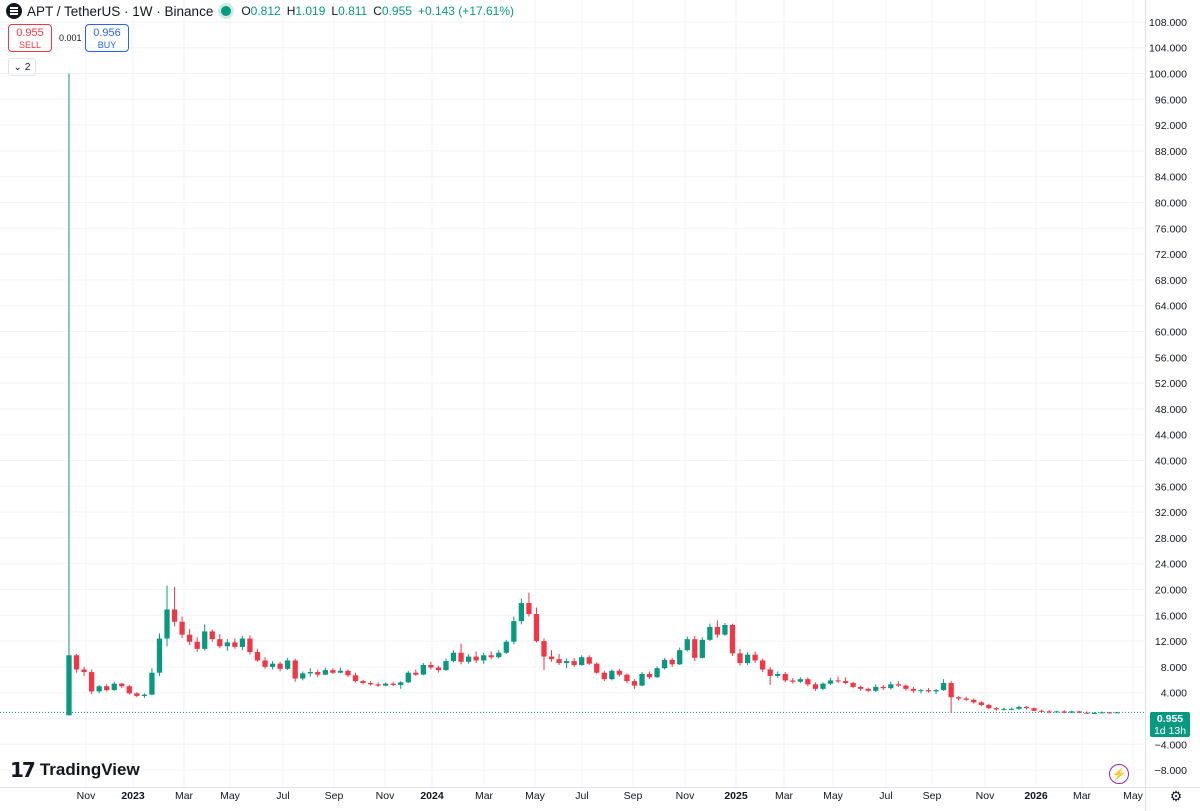 The height and width of the screenshot is (811, 1200). Describe the element at coordinates (120, 11) in the screenshot. I see `symbol-title: APT / TetherUS · 1W · Binance` at that location.